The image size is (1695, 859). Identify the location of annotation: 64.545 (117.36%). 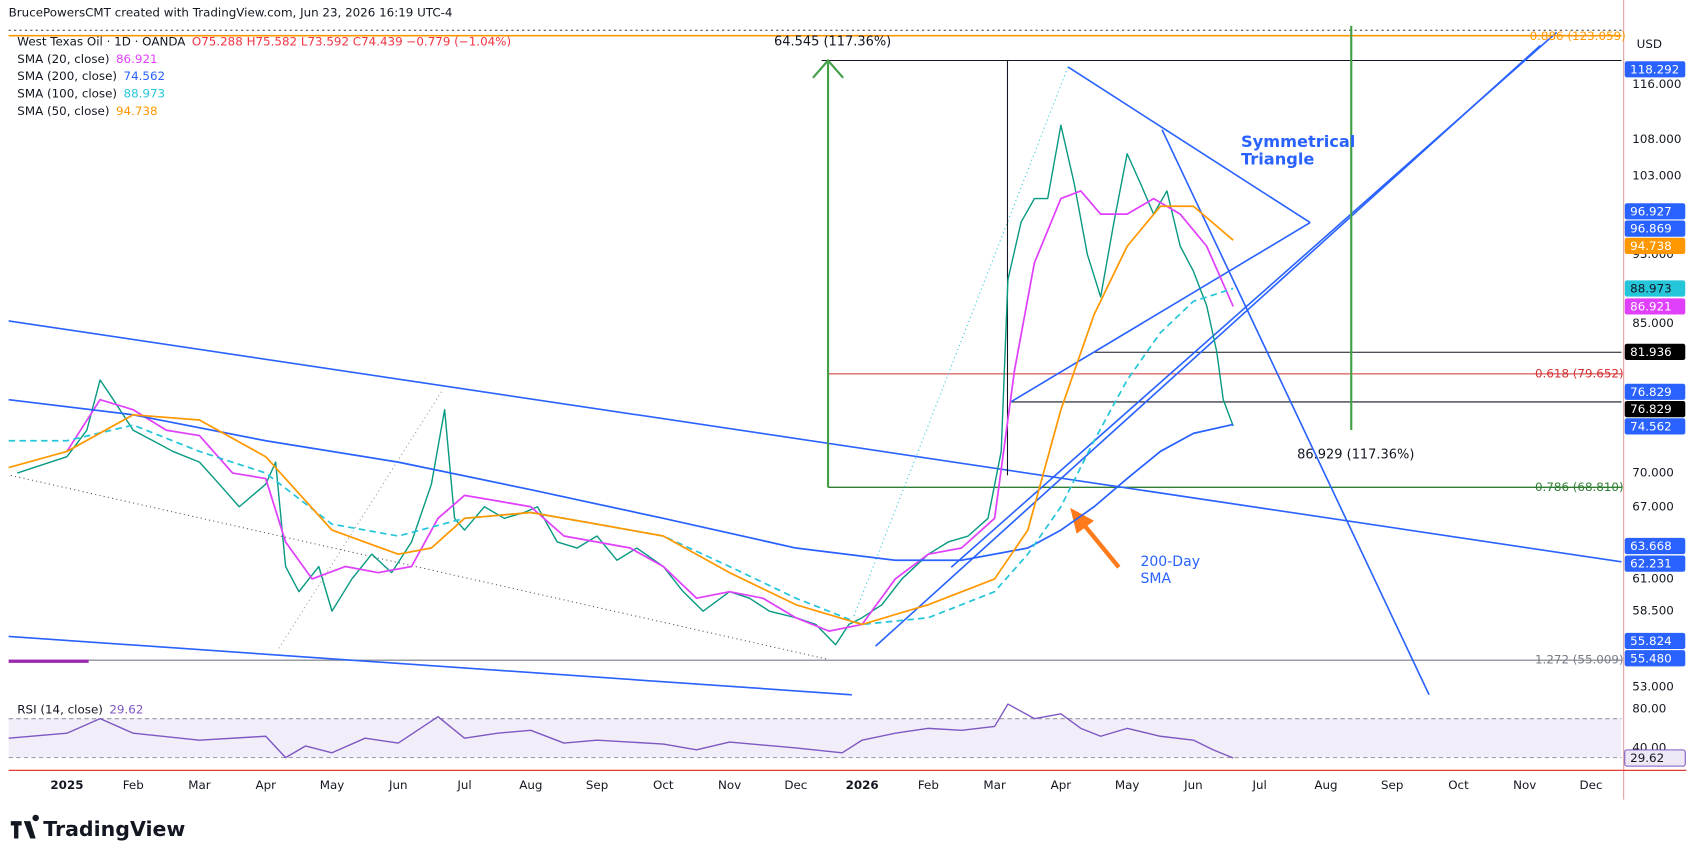
(832, 42).